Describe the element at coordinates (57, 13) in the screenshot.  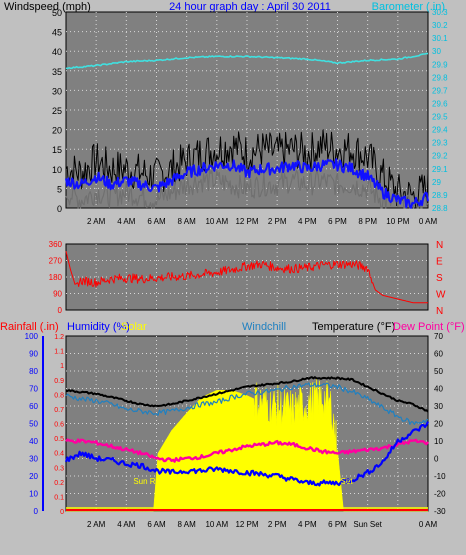
I see `wind-y-tick: 50` at that location.